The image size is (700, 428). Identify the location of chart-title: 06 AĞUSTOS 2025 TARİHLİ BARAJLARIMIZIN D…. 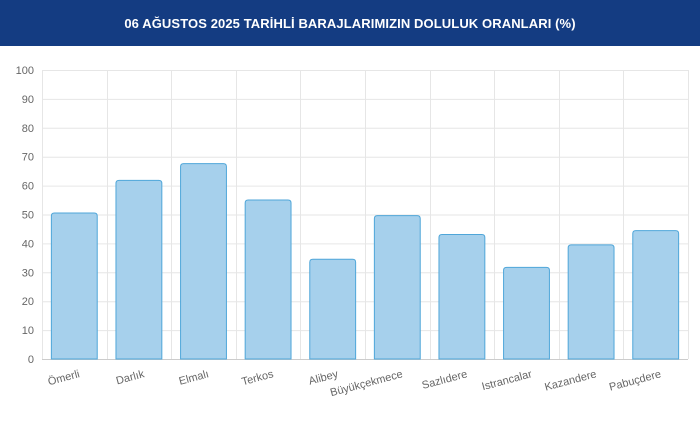
(350, 23).